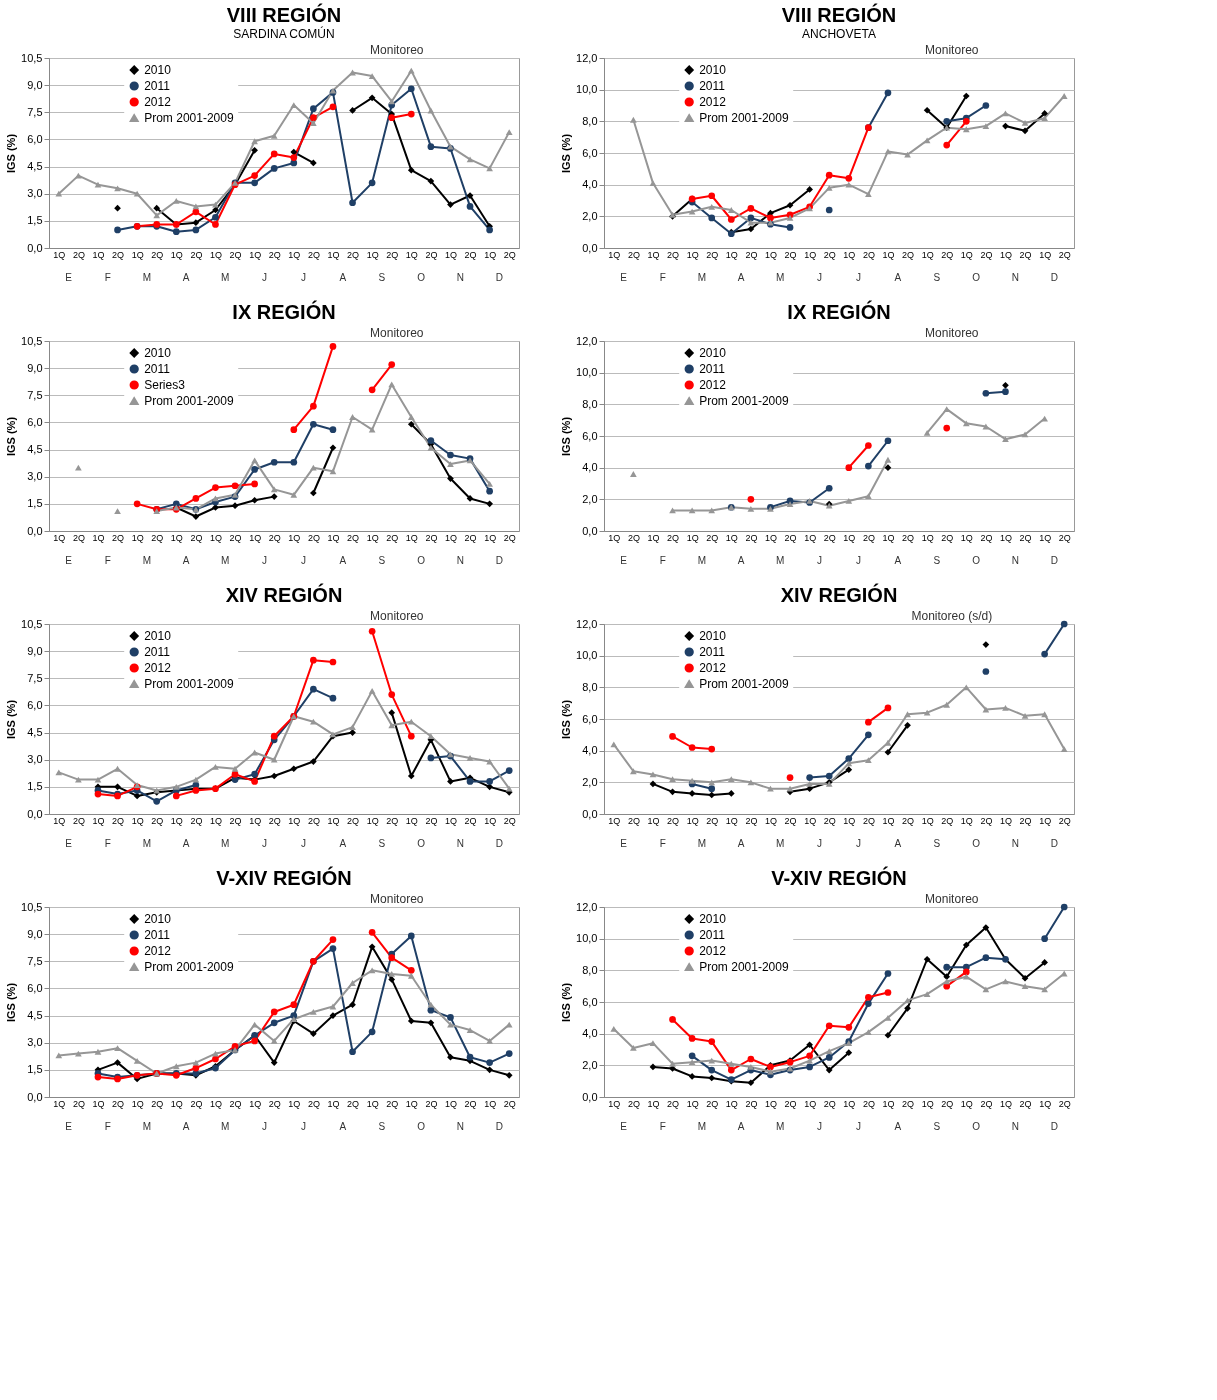 The image size is (1217, 1400). What do you see at coordinates (590, 1064) in the screenshot?
I see `y-tick-label: 2,0` at bounding box center [590, 1064].